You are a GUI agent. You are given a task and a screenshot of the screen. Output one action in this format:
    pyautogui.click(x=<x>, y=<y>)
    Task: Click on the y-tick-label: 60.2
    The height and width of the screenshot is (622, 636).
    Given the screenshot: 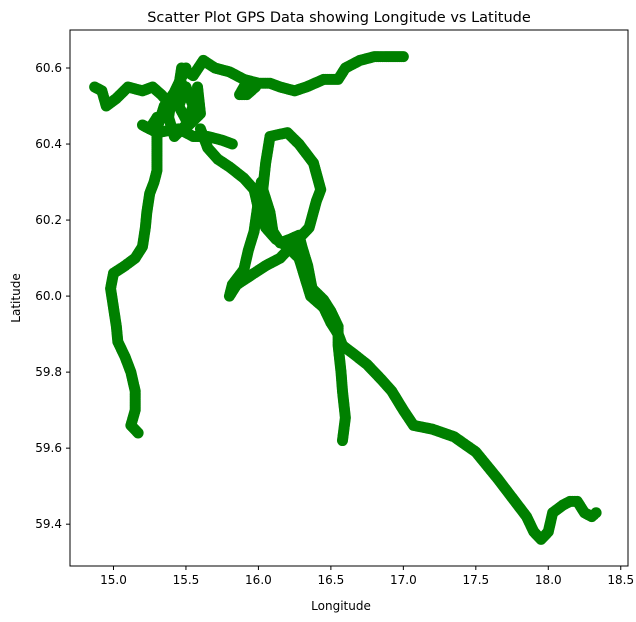 What is the action you would take?
    pyautogui.click(x=48, y=220)
    